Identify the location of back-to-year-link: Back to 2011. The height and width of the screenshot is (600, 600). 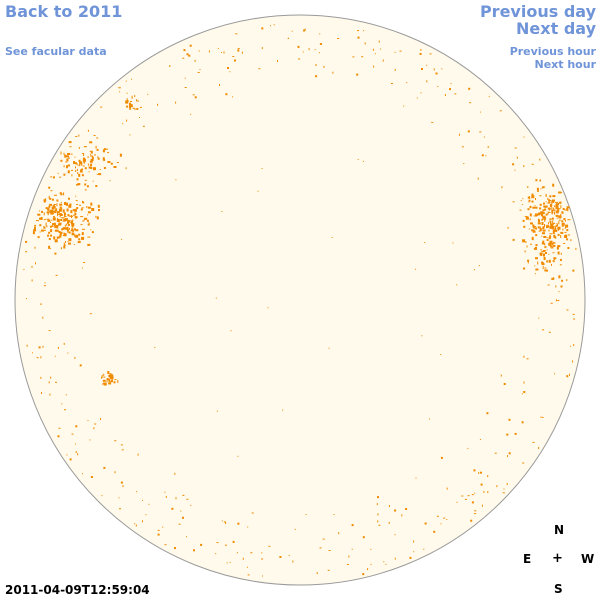
(64, 11).